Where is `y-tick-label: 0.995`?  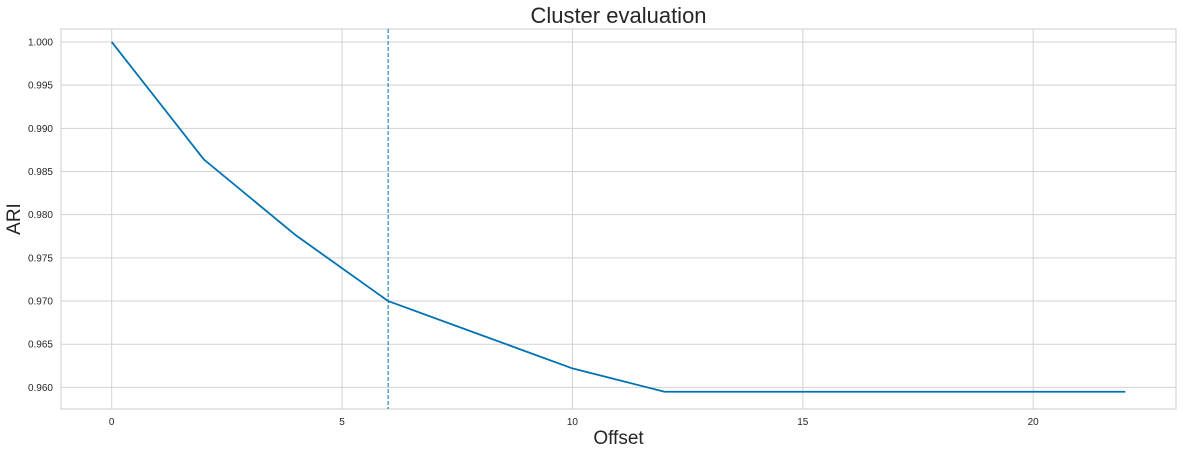 y-tick-label: 0.995 is located at coordinates (40, 86).